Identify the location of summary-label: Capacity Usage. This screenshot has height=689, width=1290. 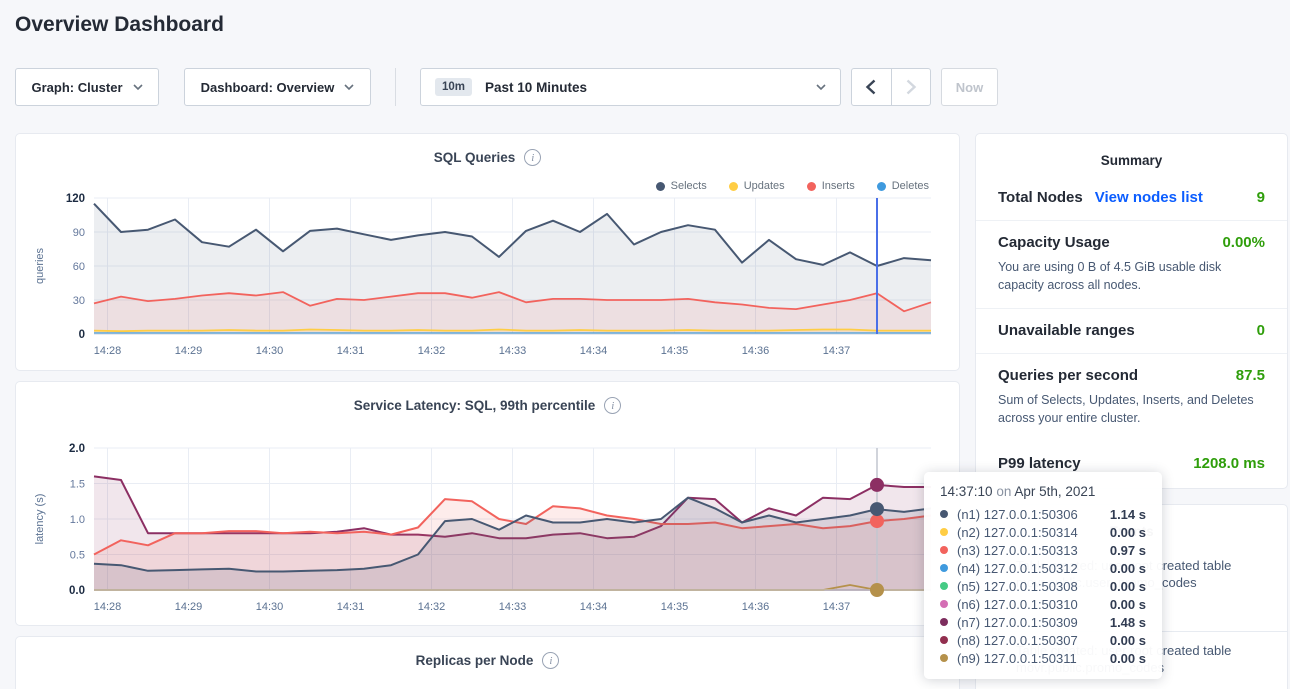
(1054, 242).